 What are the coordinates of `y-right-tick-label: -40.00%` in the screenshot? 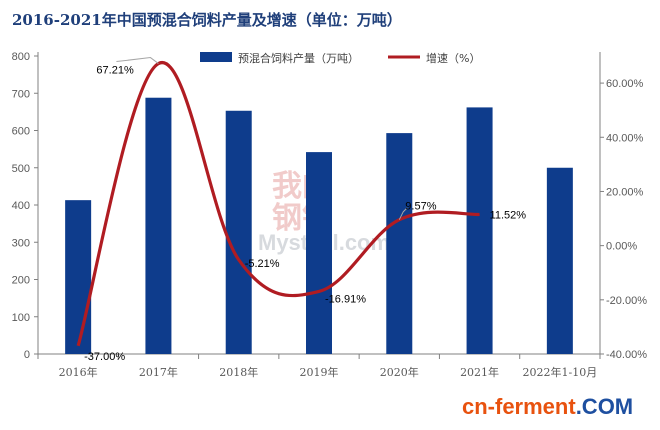 It's located at (626, 355).